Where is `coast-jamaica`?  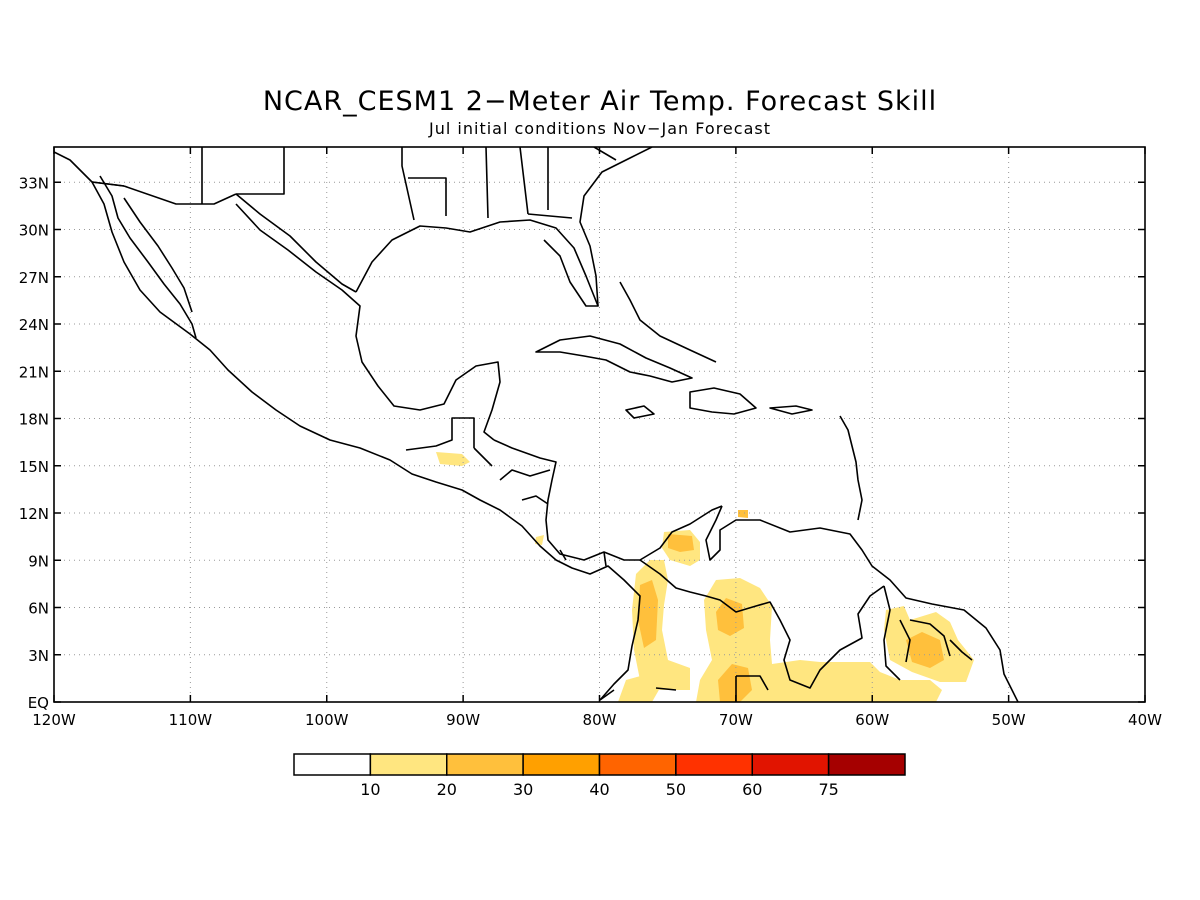
coast-jamaica is located at coordinates (640, 412).